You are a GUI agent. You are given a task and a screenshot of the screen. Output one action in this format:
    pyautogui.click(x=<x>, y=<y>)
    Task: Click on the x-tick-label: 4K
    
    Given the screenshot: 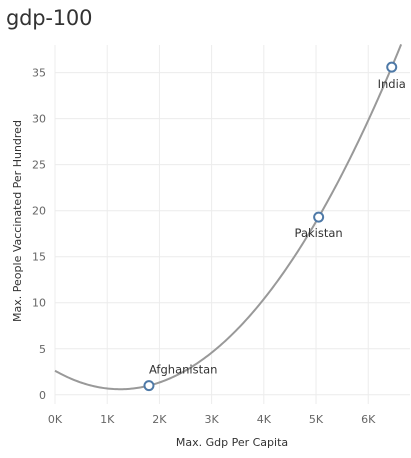 What is the action you would take?
    pyautogui.click(x=264, y=419)
    